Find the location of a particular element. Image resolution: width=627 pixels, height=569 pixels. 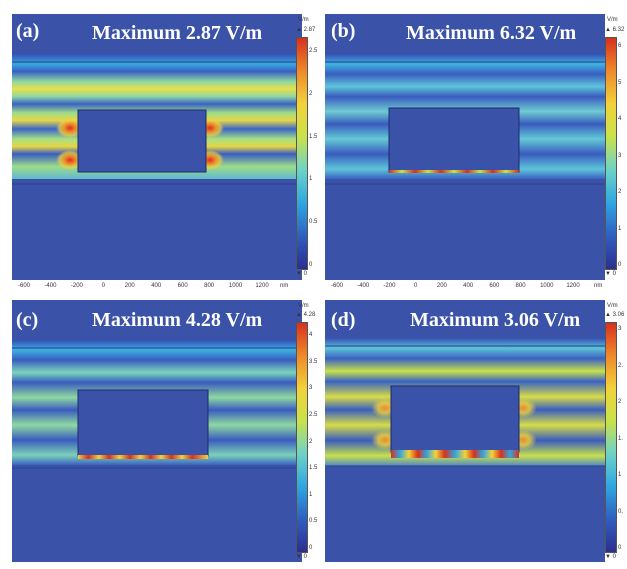

maximum-label: Maximum 6.32 V/m is located at coordinates (491, 33).